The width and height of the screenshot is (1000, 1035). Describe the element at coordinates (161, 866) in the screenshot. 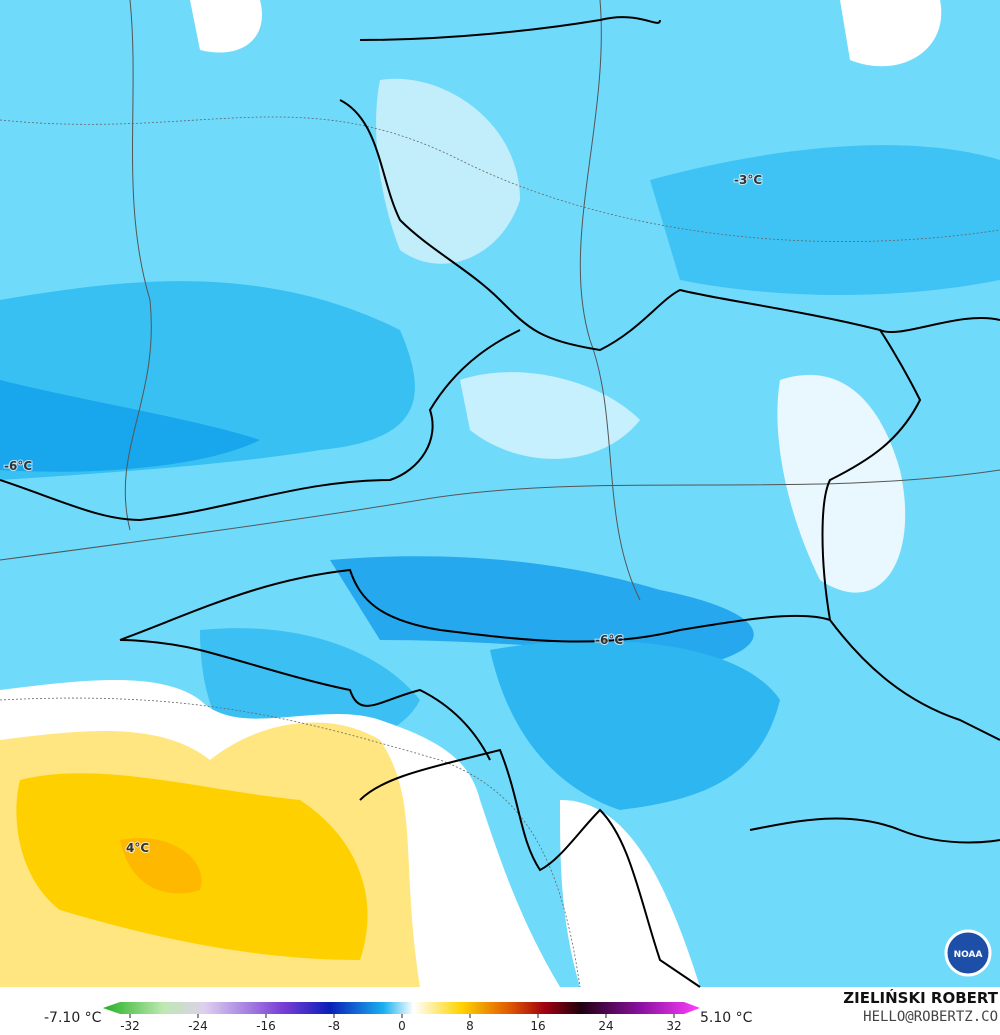

I see `warm-zone` at that location.